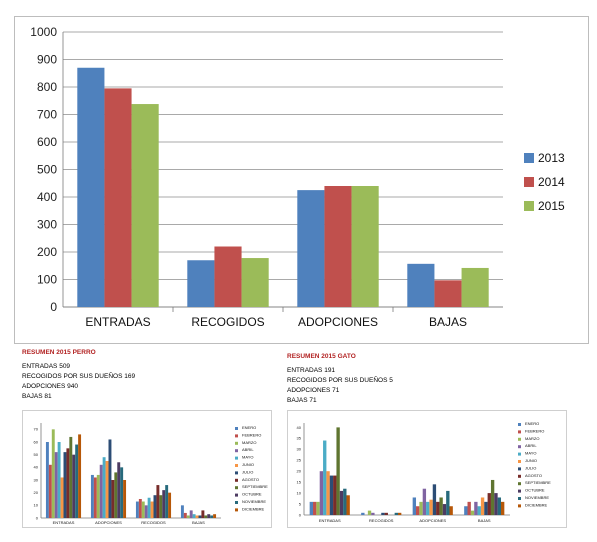  Describe the element at coordinates (47, 280) in the screenshot. I see `y-tick-label: 100` at that location.